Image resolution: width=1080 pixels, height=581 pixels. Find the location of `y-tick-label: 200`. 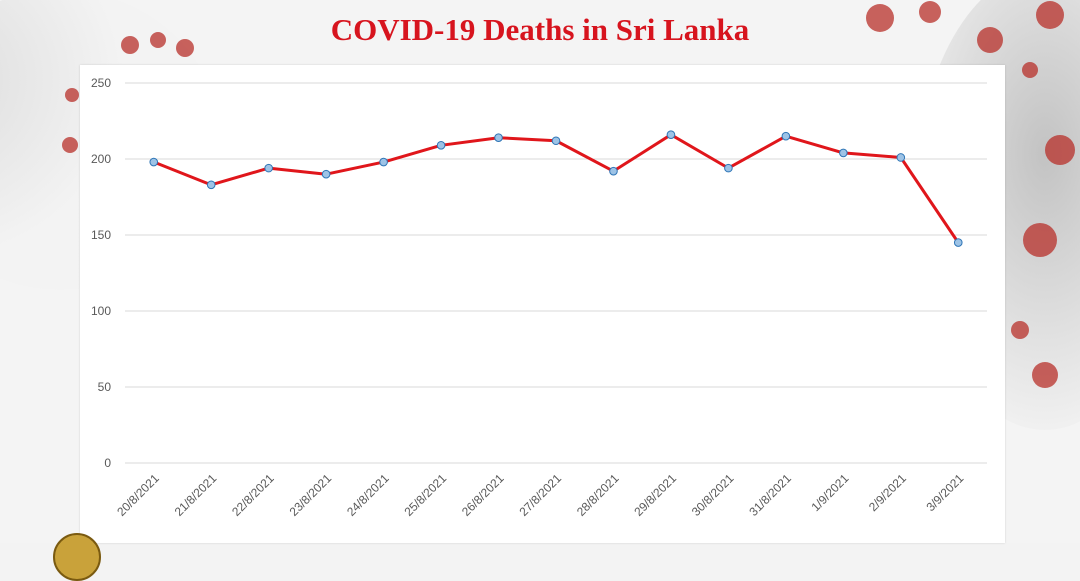

y-tick-label: 200 is located at coordinates (101, 159).